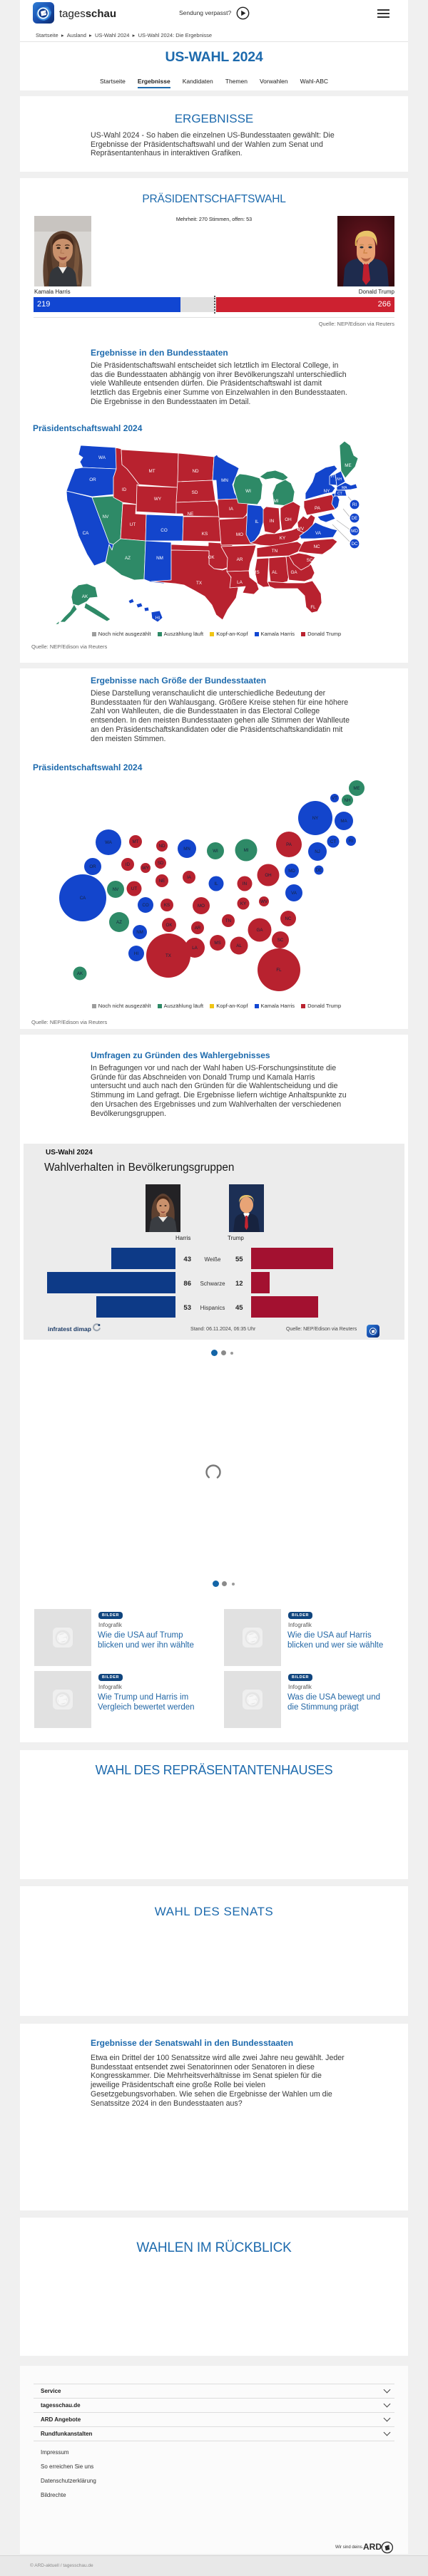  I want to click on svg-text: NJ, so click(317, 852).